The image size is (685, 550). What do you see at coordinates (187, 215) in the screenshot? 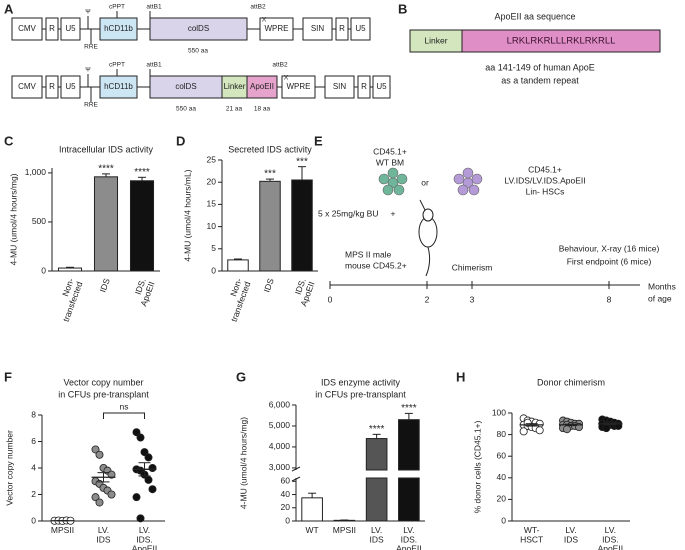
I see `y-axis-label: 4-MU (umol/4 hours/mL)` at bounding box center [187, 215].